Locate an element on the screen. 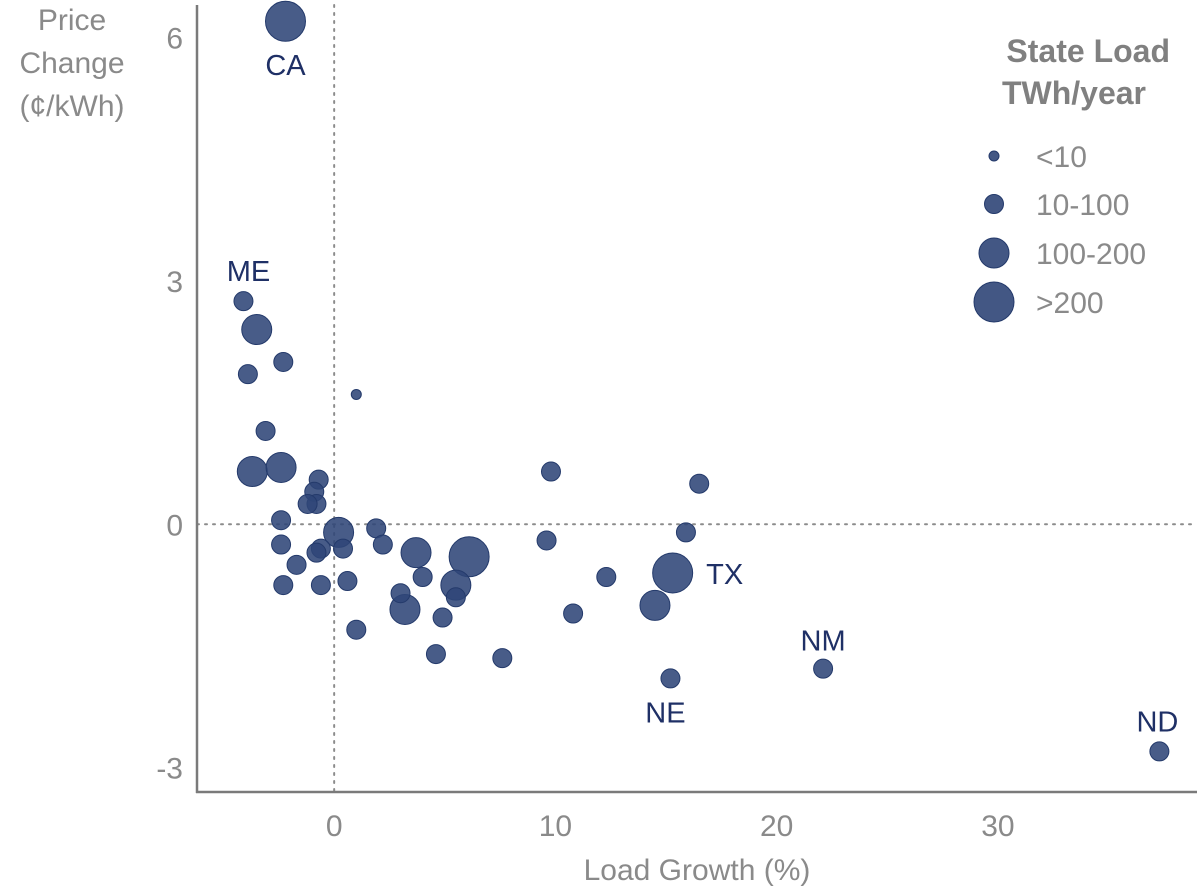 Image resolution: width=1200 pixels, height=893 pixels. x-tick-label: 0 is located at coordinates (334, 826).